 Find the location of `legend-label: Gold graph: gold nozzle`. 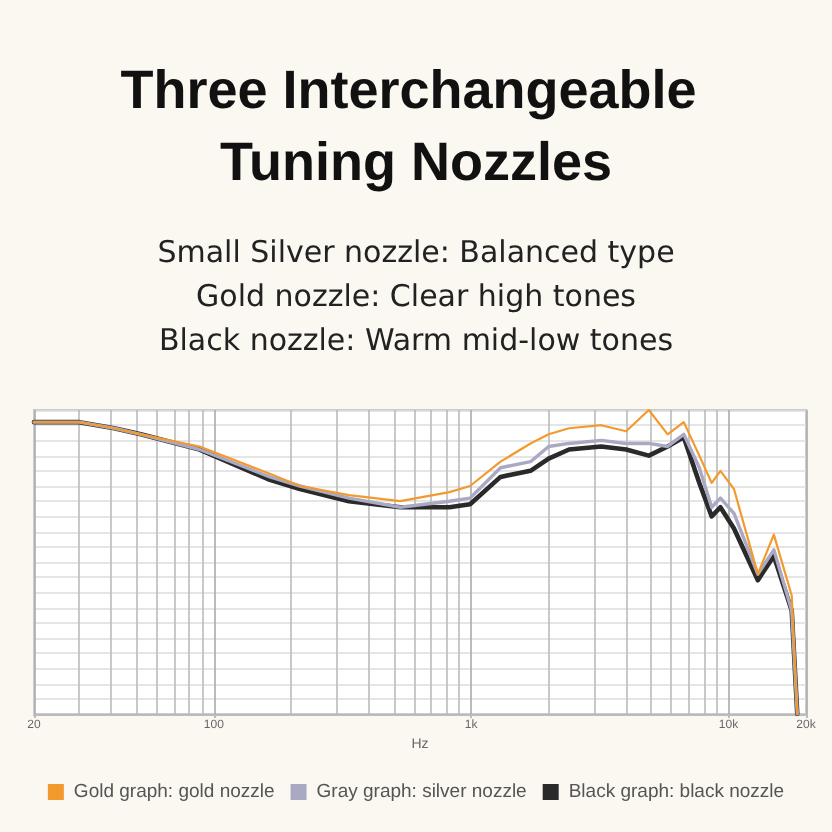

legend-label: Gold graph: gold nozzle is located at coordinates (174, 792).